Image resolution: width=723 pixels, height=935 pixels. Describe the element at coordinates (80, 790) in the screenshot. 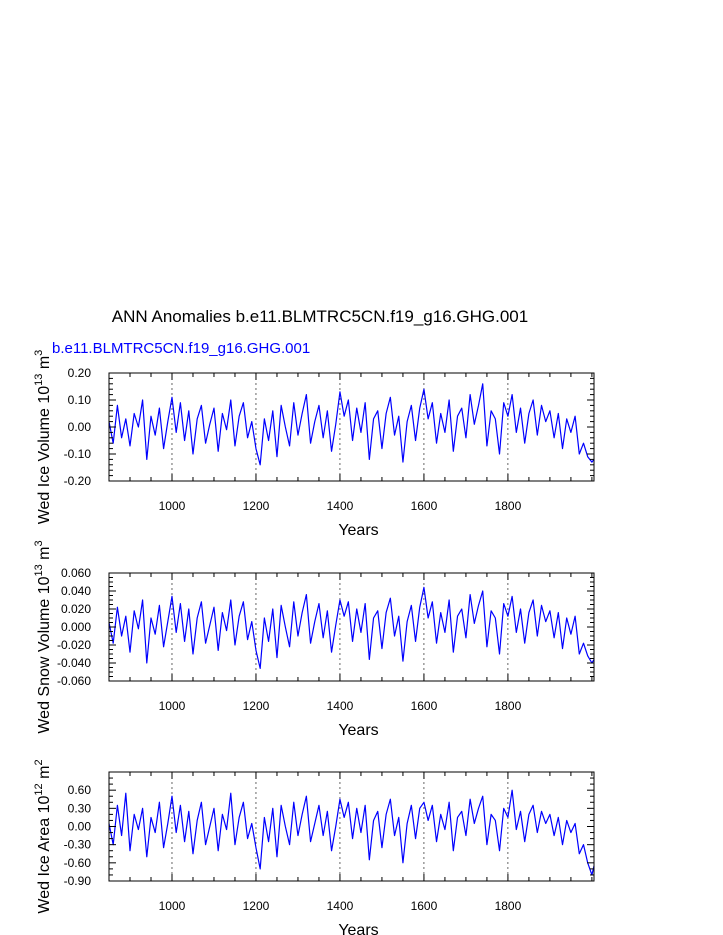

I see `y-tick-label: 0.60` at that location.